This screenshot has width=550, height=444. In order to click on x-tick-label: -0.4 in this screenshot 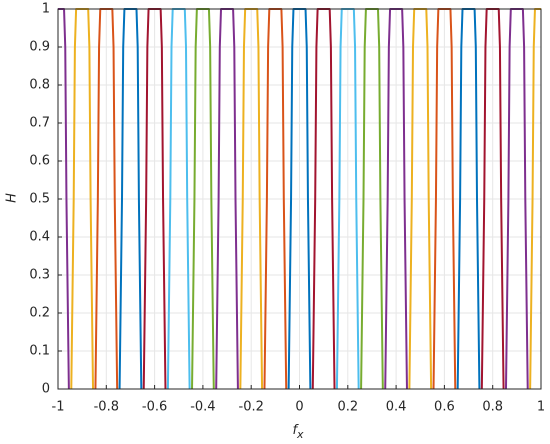, I will do `click(202, 407)`.